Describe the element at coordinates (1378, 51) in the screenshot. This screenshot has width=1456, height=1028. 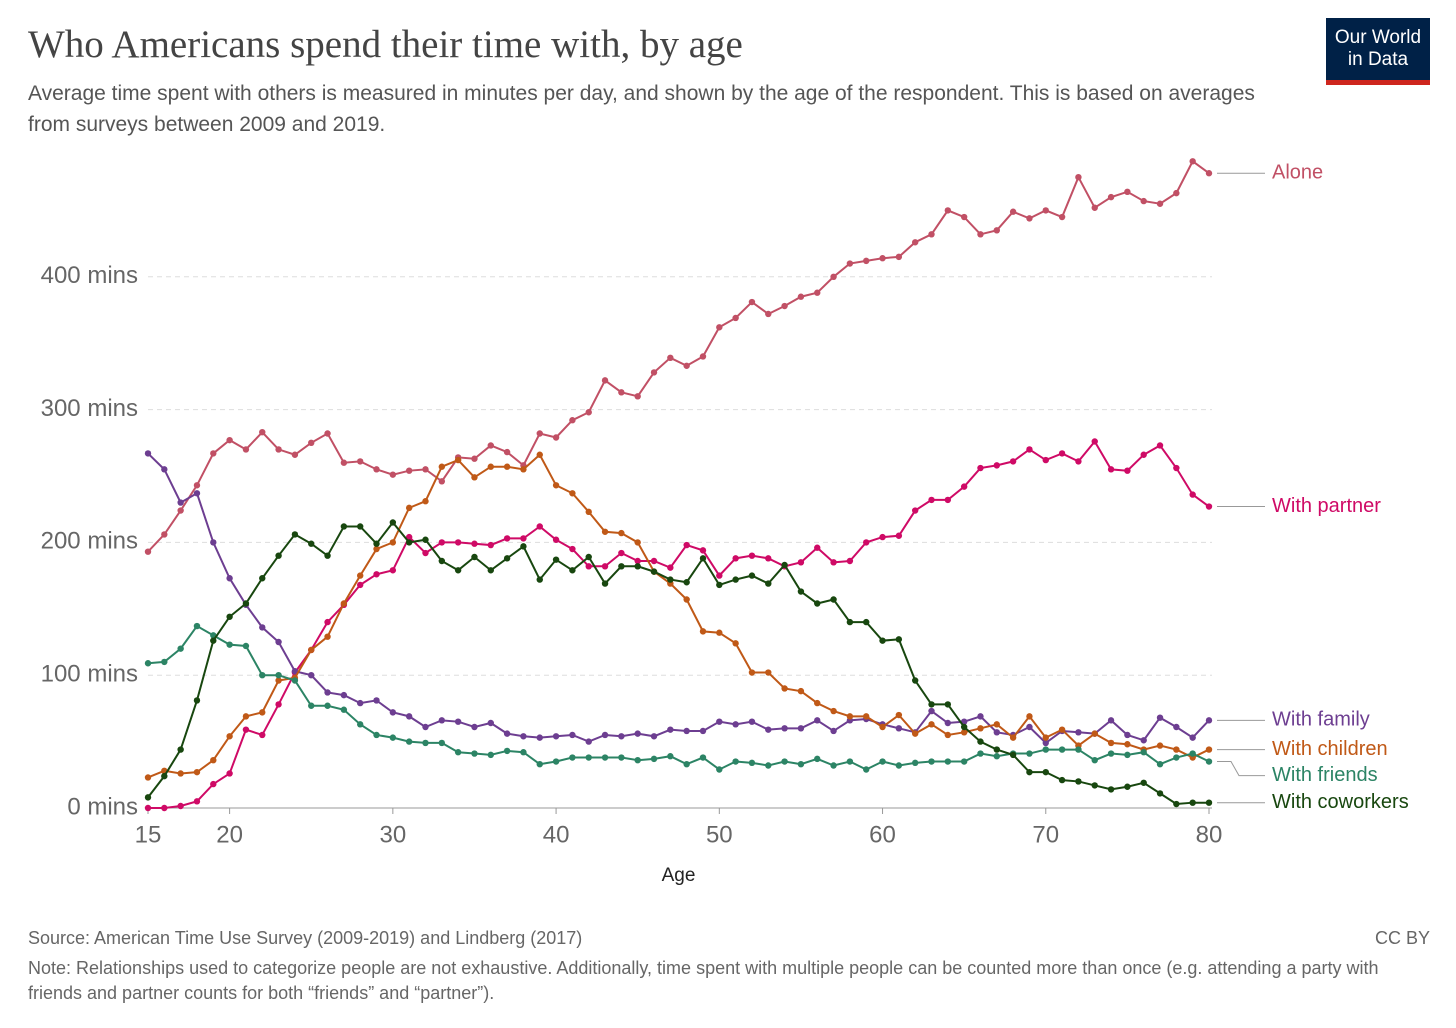
I see `logo: Our World in Data` at that location.